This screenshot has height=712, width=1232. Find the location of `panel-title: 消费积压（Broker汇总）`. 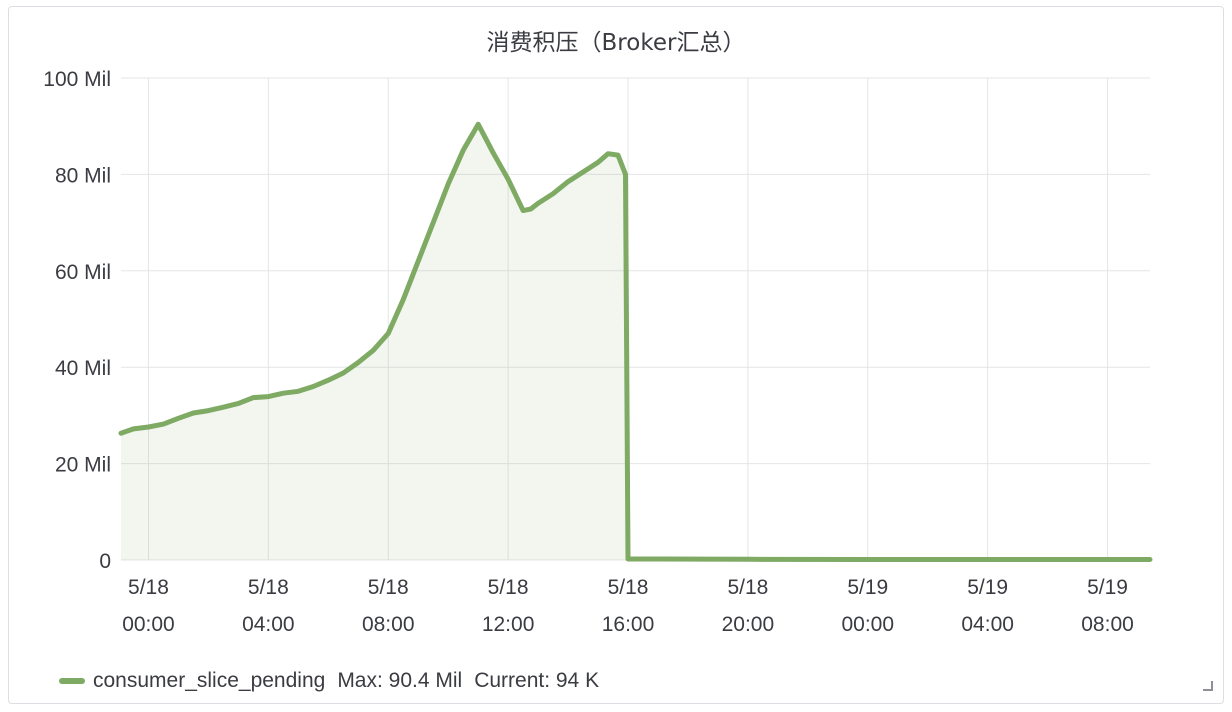

panel-title: 消费积压（Broker汇总） is located at coordinates (616, 43).